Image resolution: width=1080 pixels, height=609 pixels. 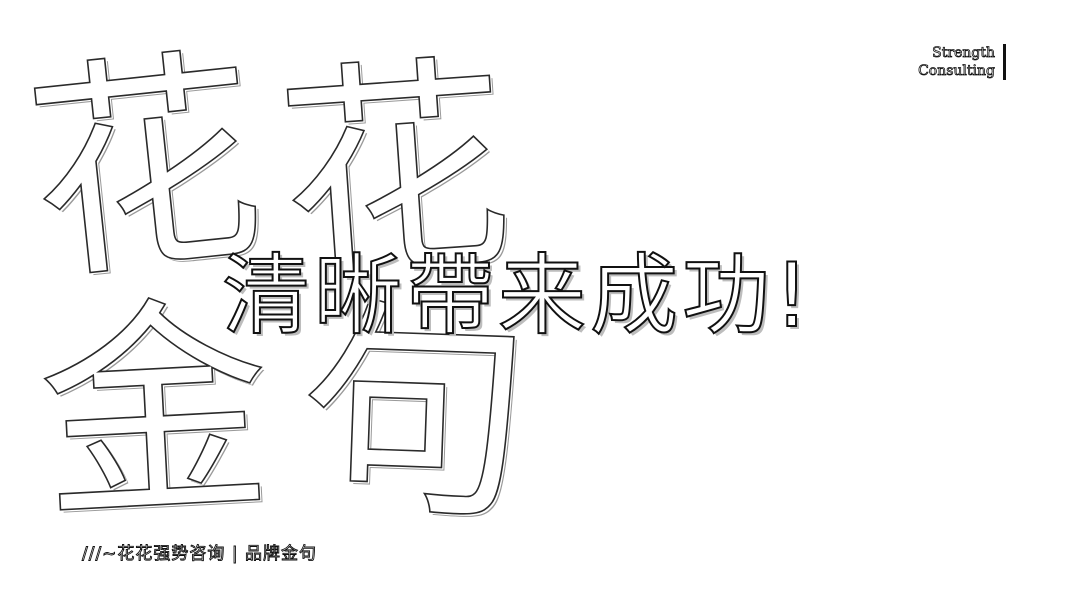 What do you see at coordinates (957, 71) in the screenshot?
I see `brand-line-2: Consulting` at bounding box center [957, 71].